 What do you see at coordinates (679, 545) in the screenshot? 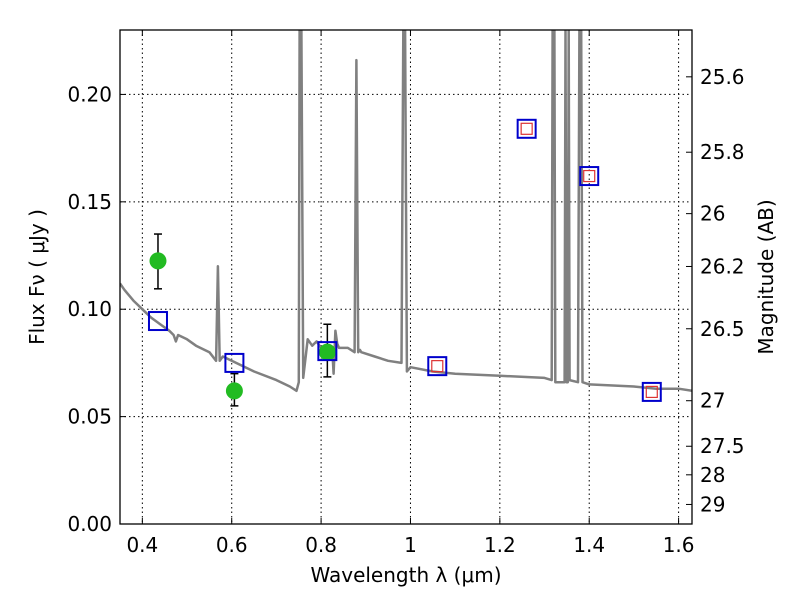
I see `x-tick-label: 1.6` at bounding box center [679, 545].